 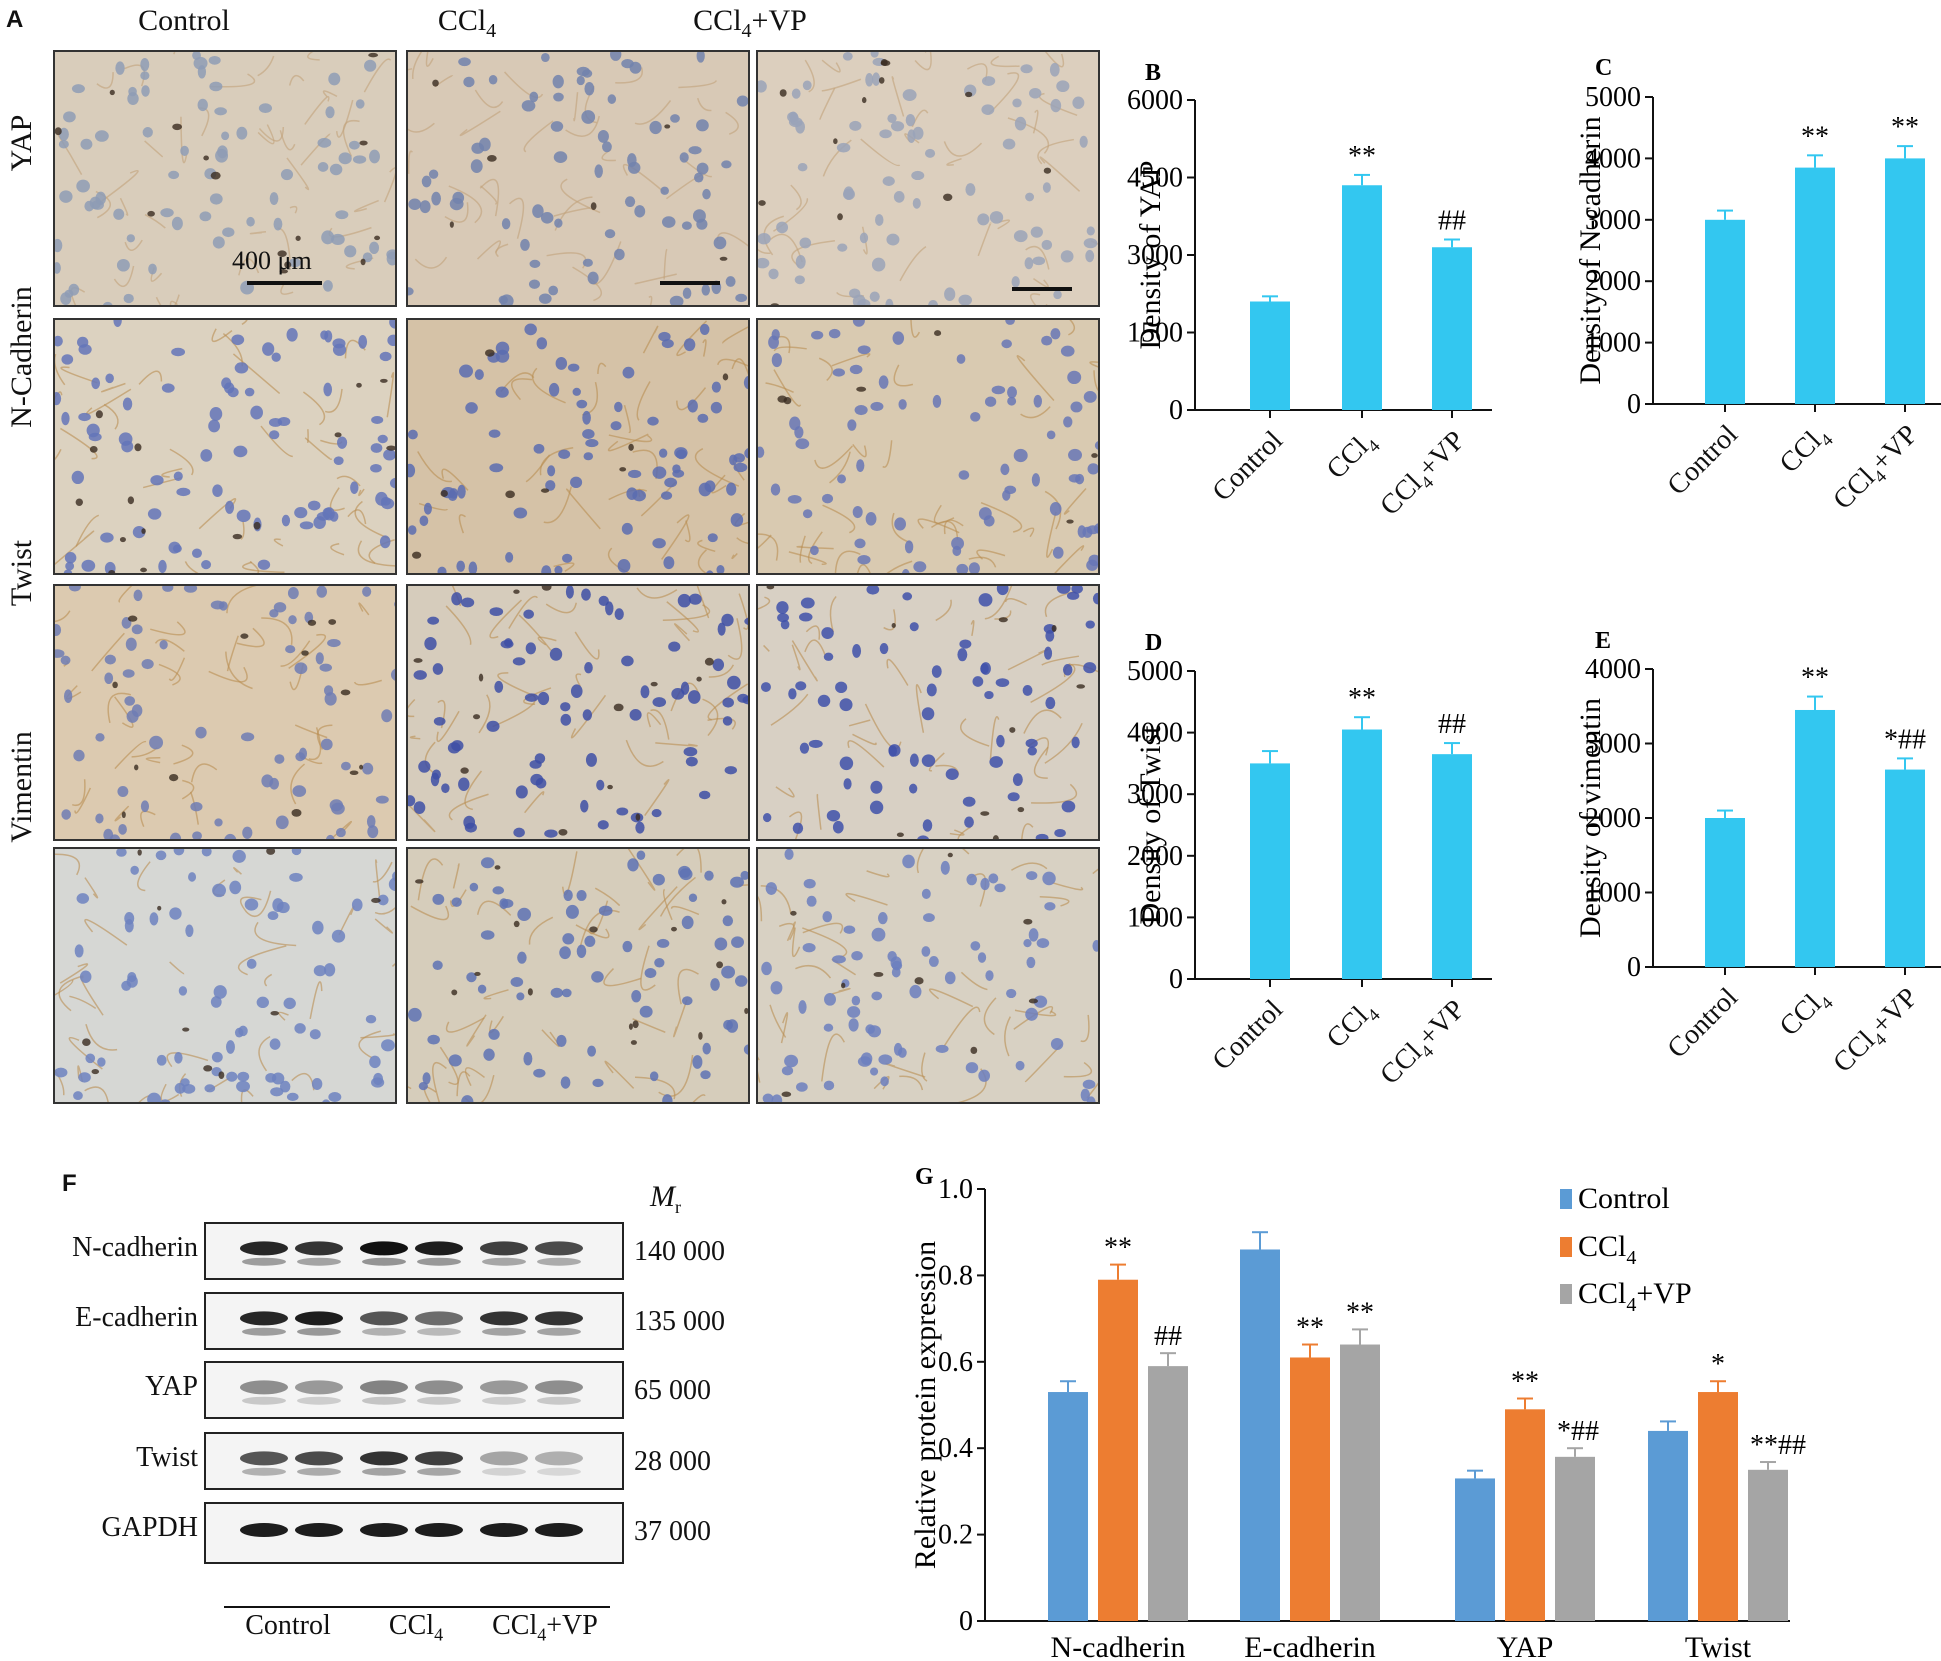 What do you see at coordinates (955, 1362) in the screenshot?
I see `y-tick-label: 0.6` at bounding box center [955, 1362].